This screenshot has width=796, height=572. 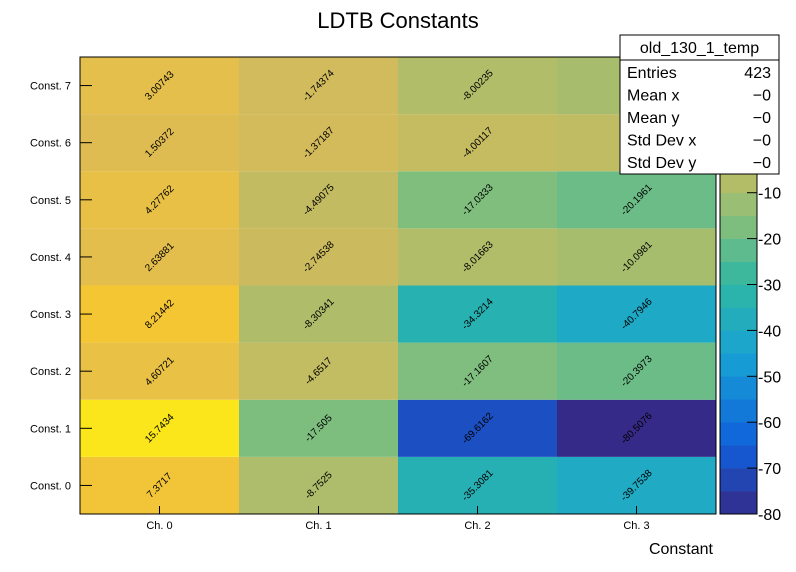 I want to click on y-tick-label: Const. 4, so click(x=50, y=258).